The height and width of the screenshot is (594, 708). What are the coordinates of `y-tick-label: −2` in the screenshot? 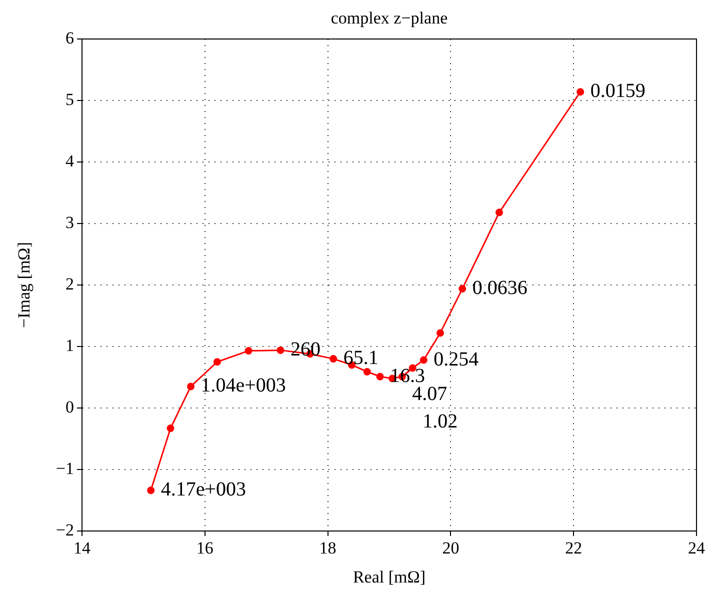 It's located at (65, 530).